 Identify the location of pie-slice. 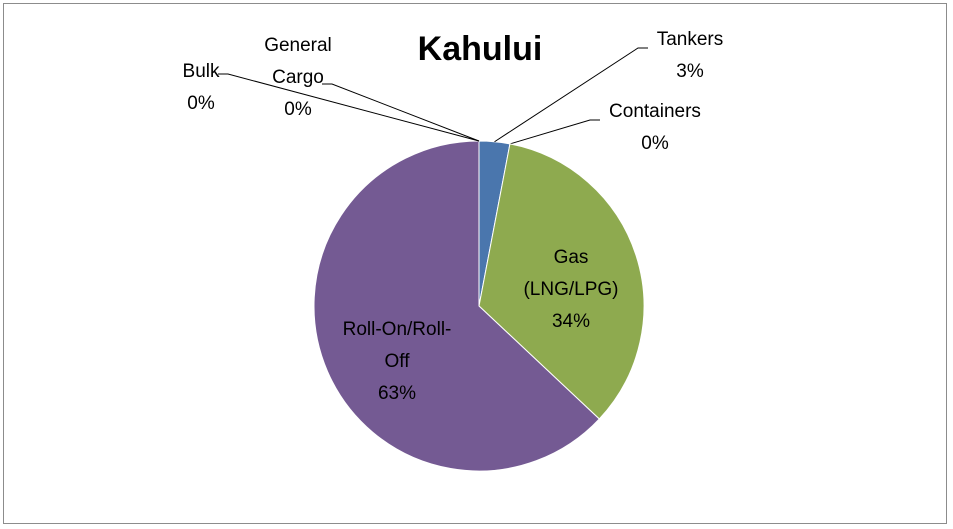
(561, 281).